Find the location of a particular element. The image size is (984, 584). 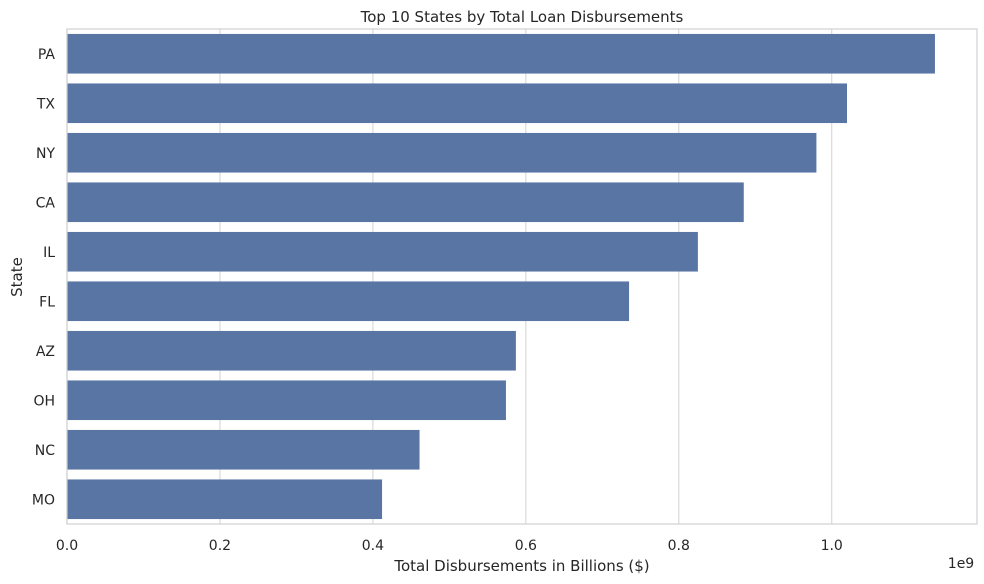

x-axis-offset-label: 1e9 is located at coordinates (961, 564).